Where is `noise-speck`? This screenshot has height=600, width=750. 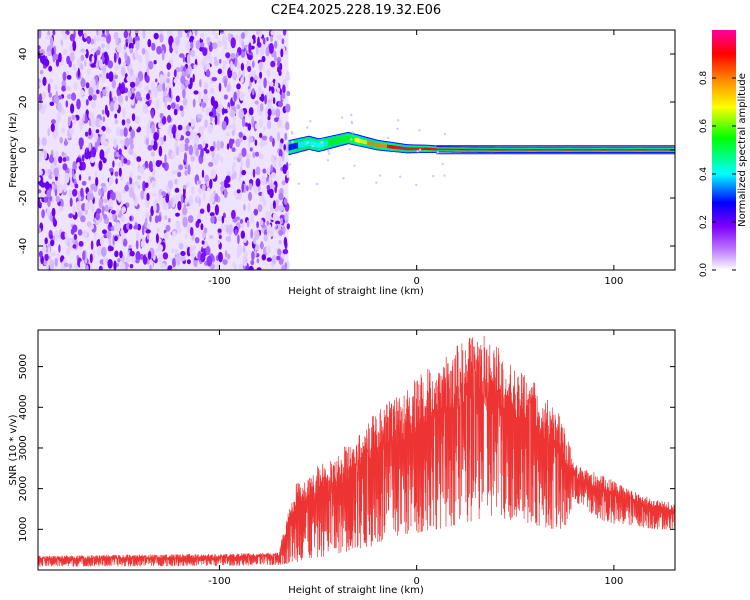
noise-speck is located at coordinates (310, 121).